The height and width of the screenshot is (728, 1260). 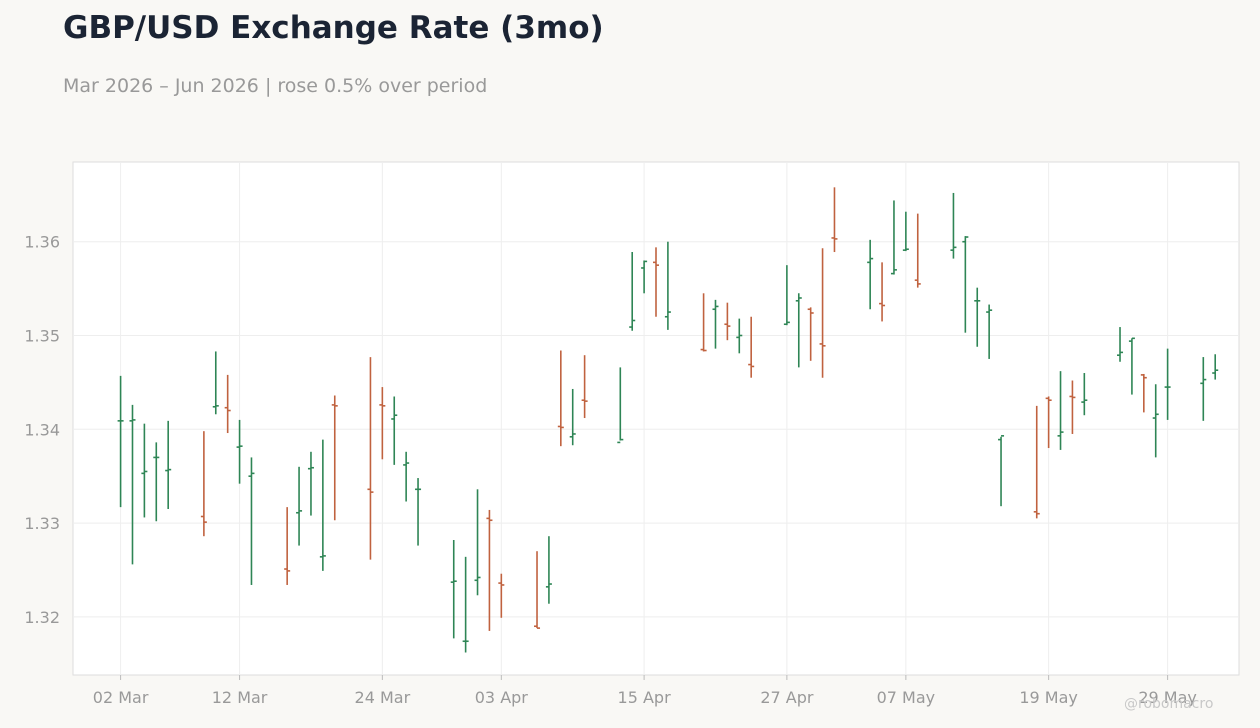 I want to click on y-tick-label: 1.36, so click(x=42, y=242).